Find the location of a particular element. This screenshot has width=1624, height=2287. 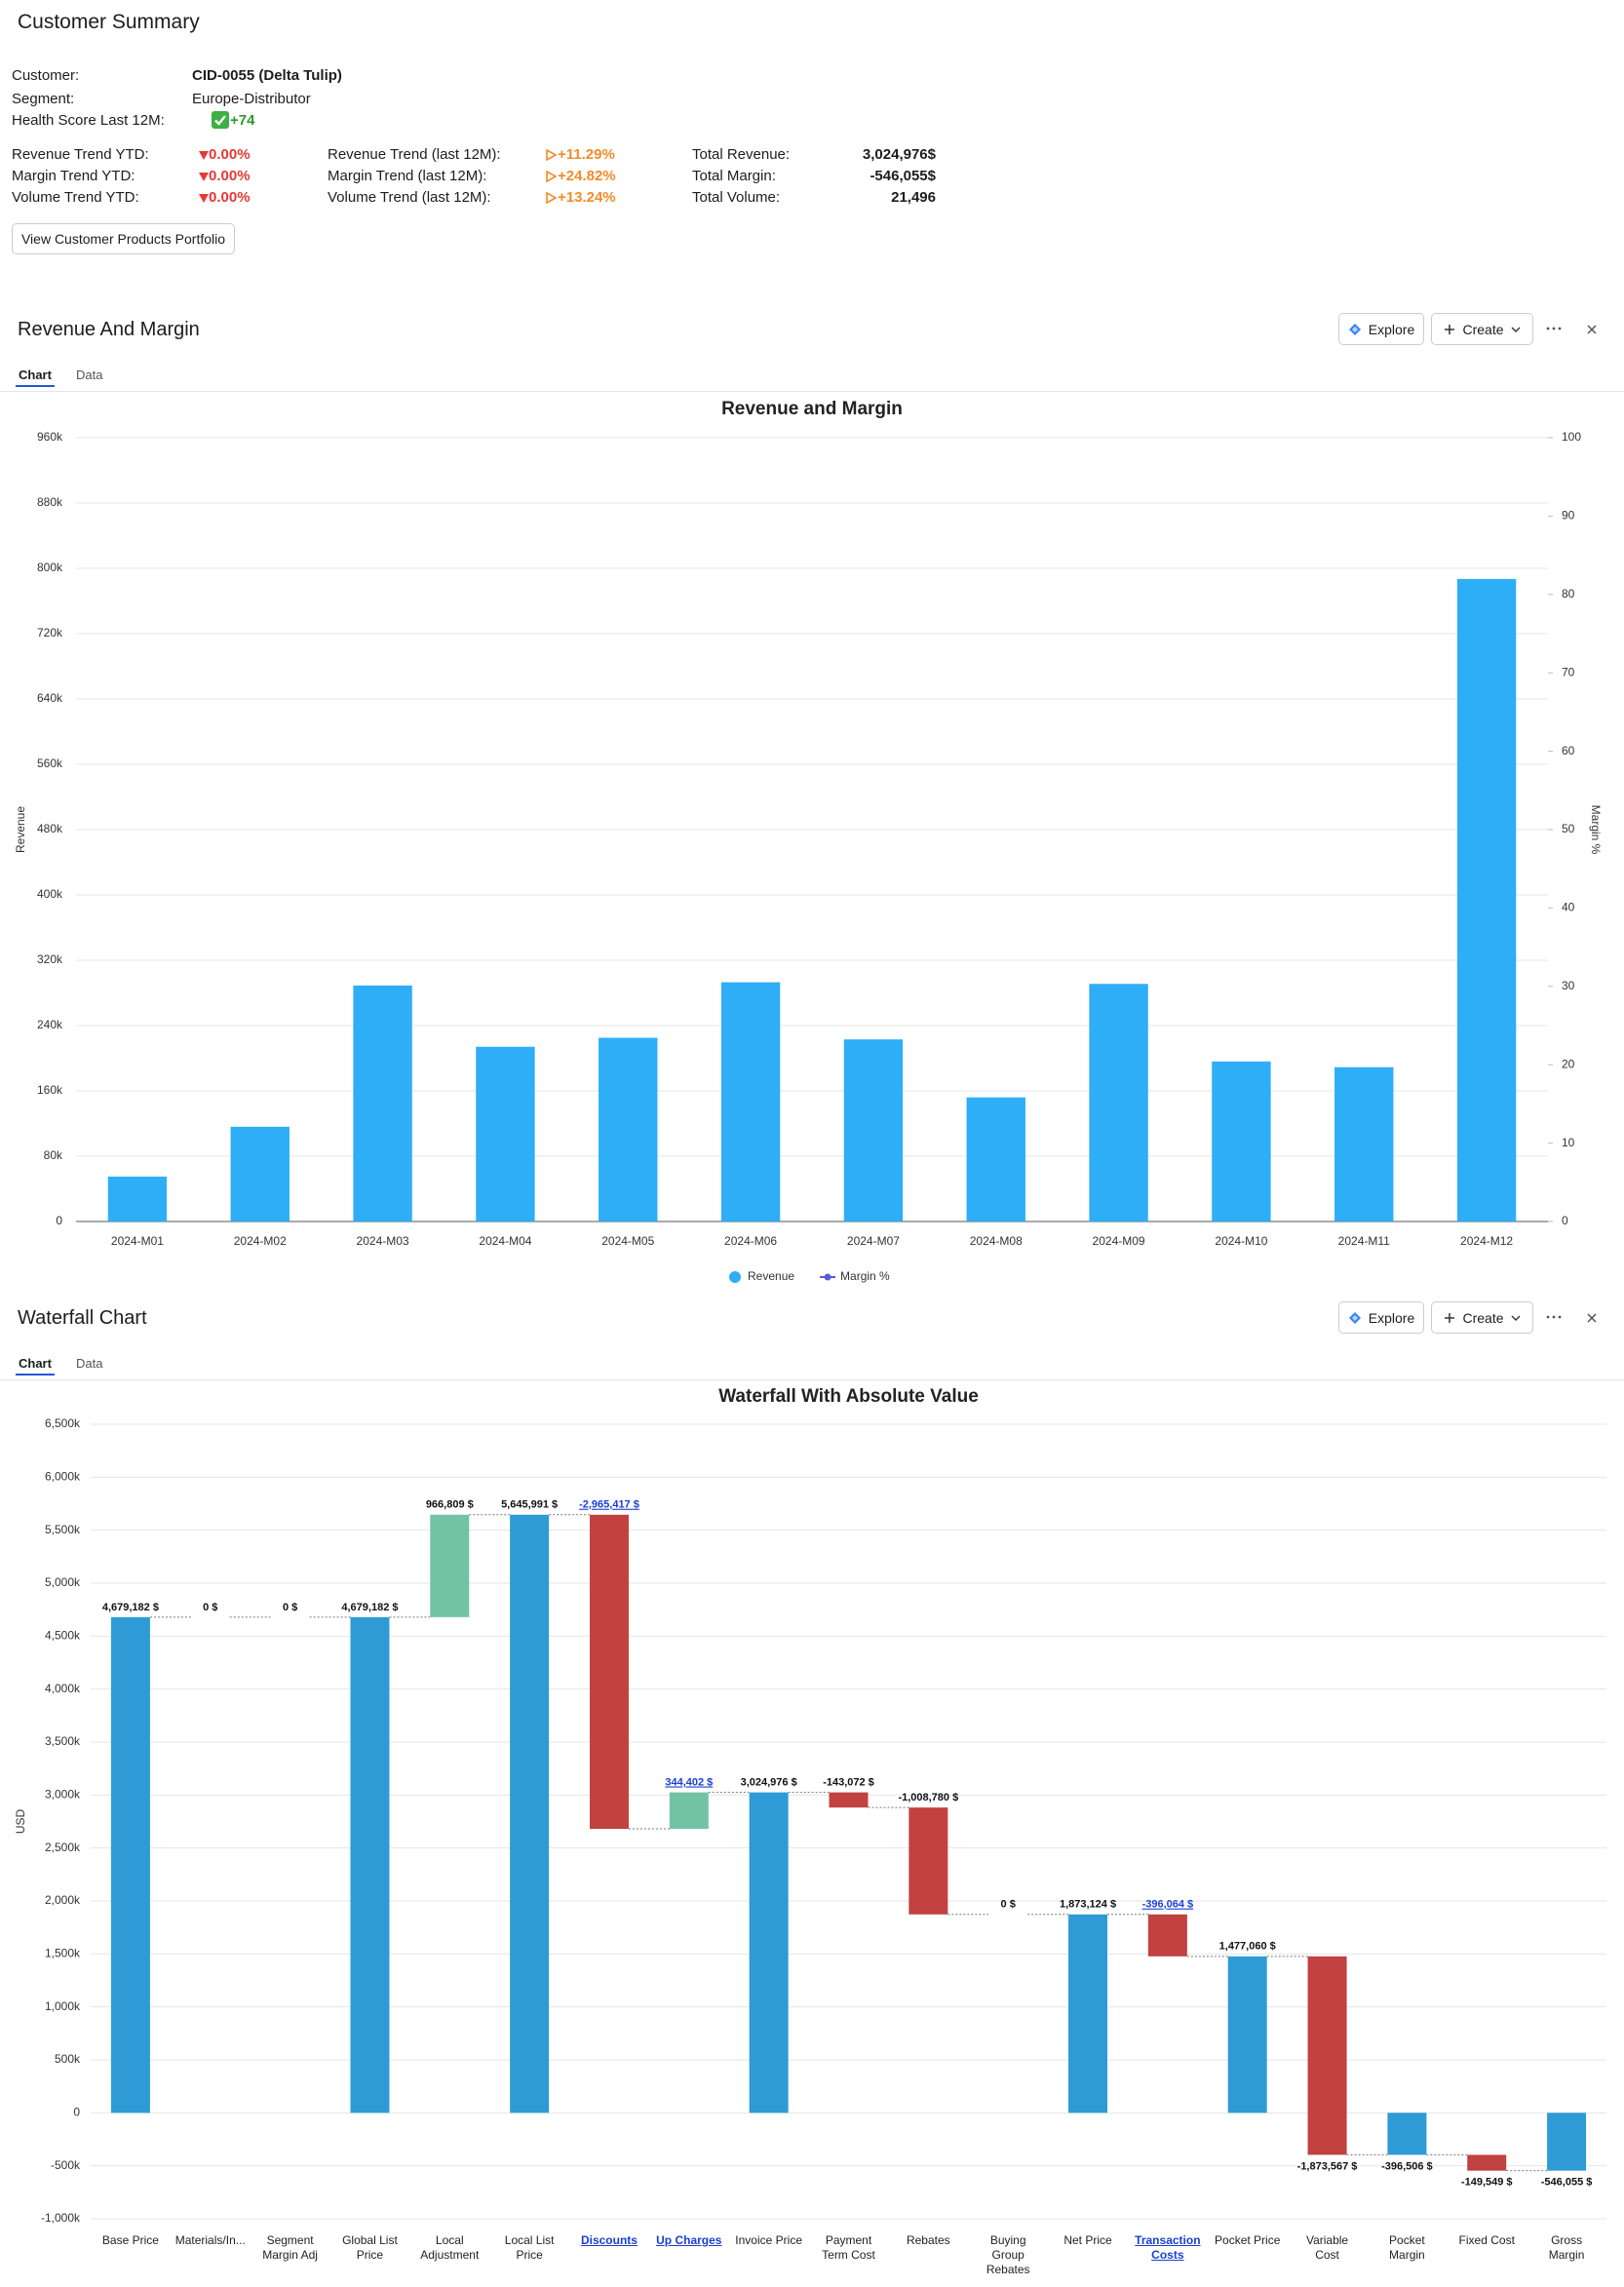

y-tick-label: 720k is located at coordinates (50, 633).